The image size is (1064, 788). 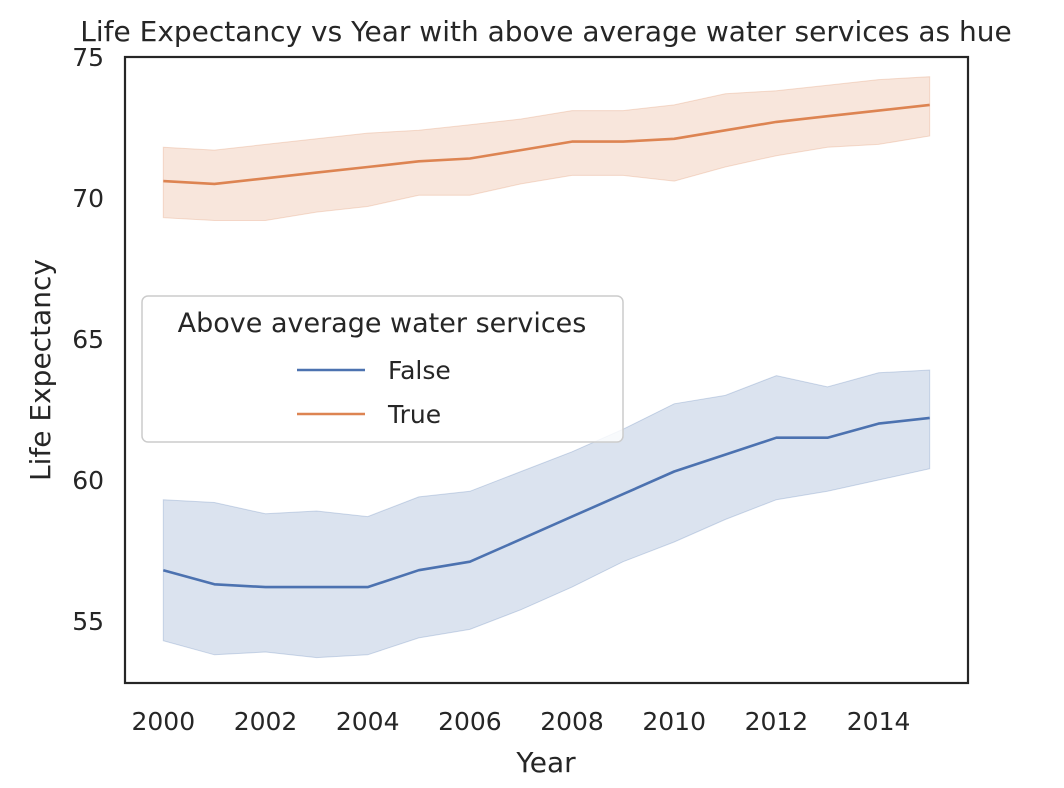 I want to click on x-tick-label: 2006, so click(x=470, y=721).